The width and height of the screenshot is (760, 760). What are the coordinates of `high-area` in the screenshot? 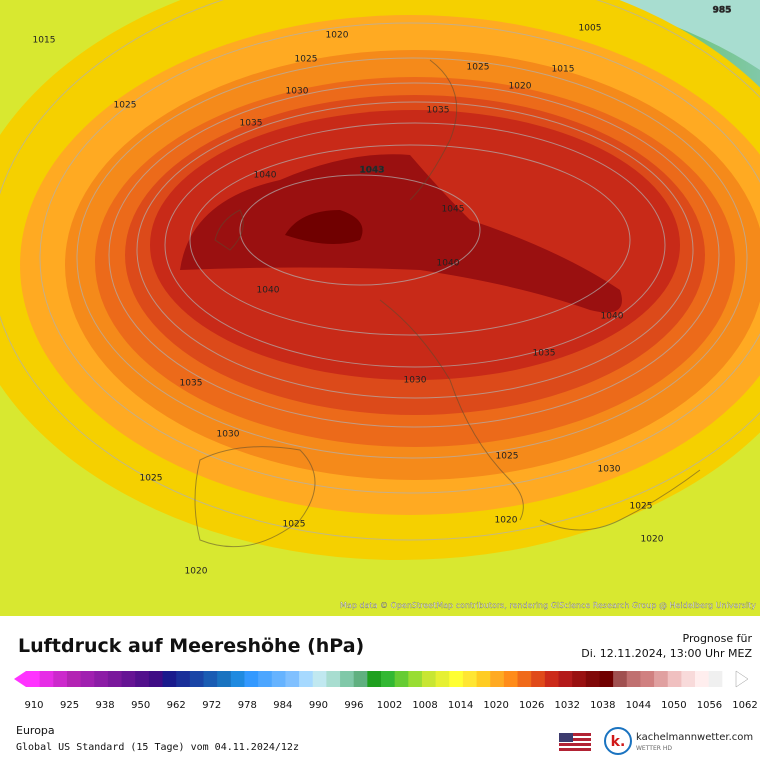 It's located at (401, 233).